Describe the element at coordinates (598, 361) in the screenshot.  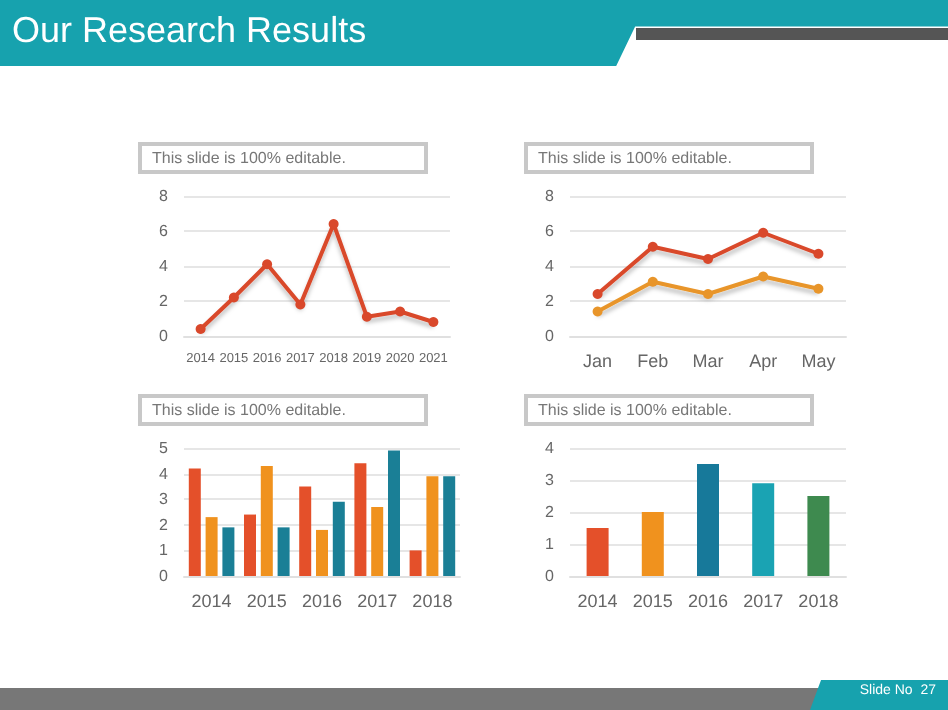
I see `x-tick-label: Jan` at that location.